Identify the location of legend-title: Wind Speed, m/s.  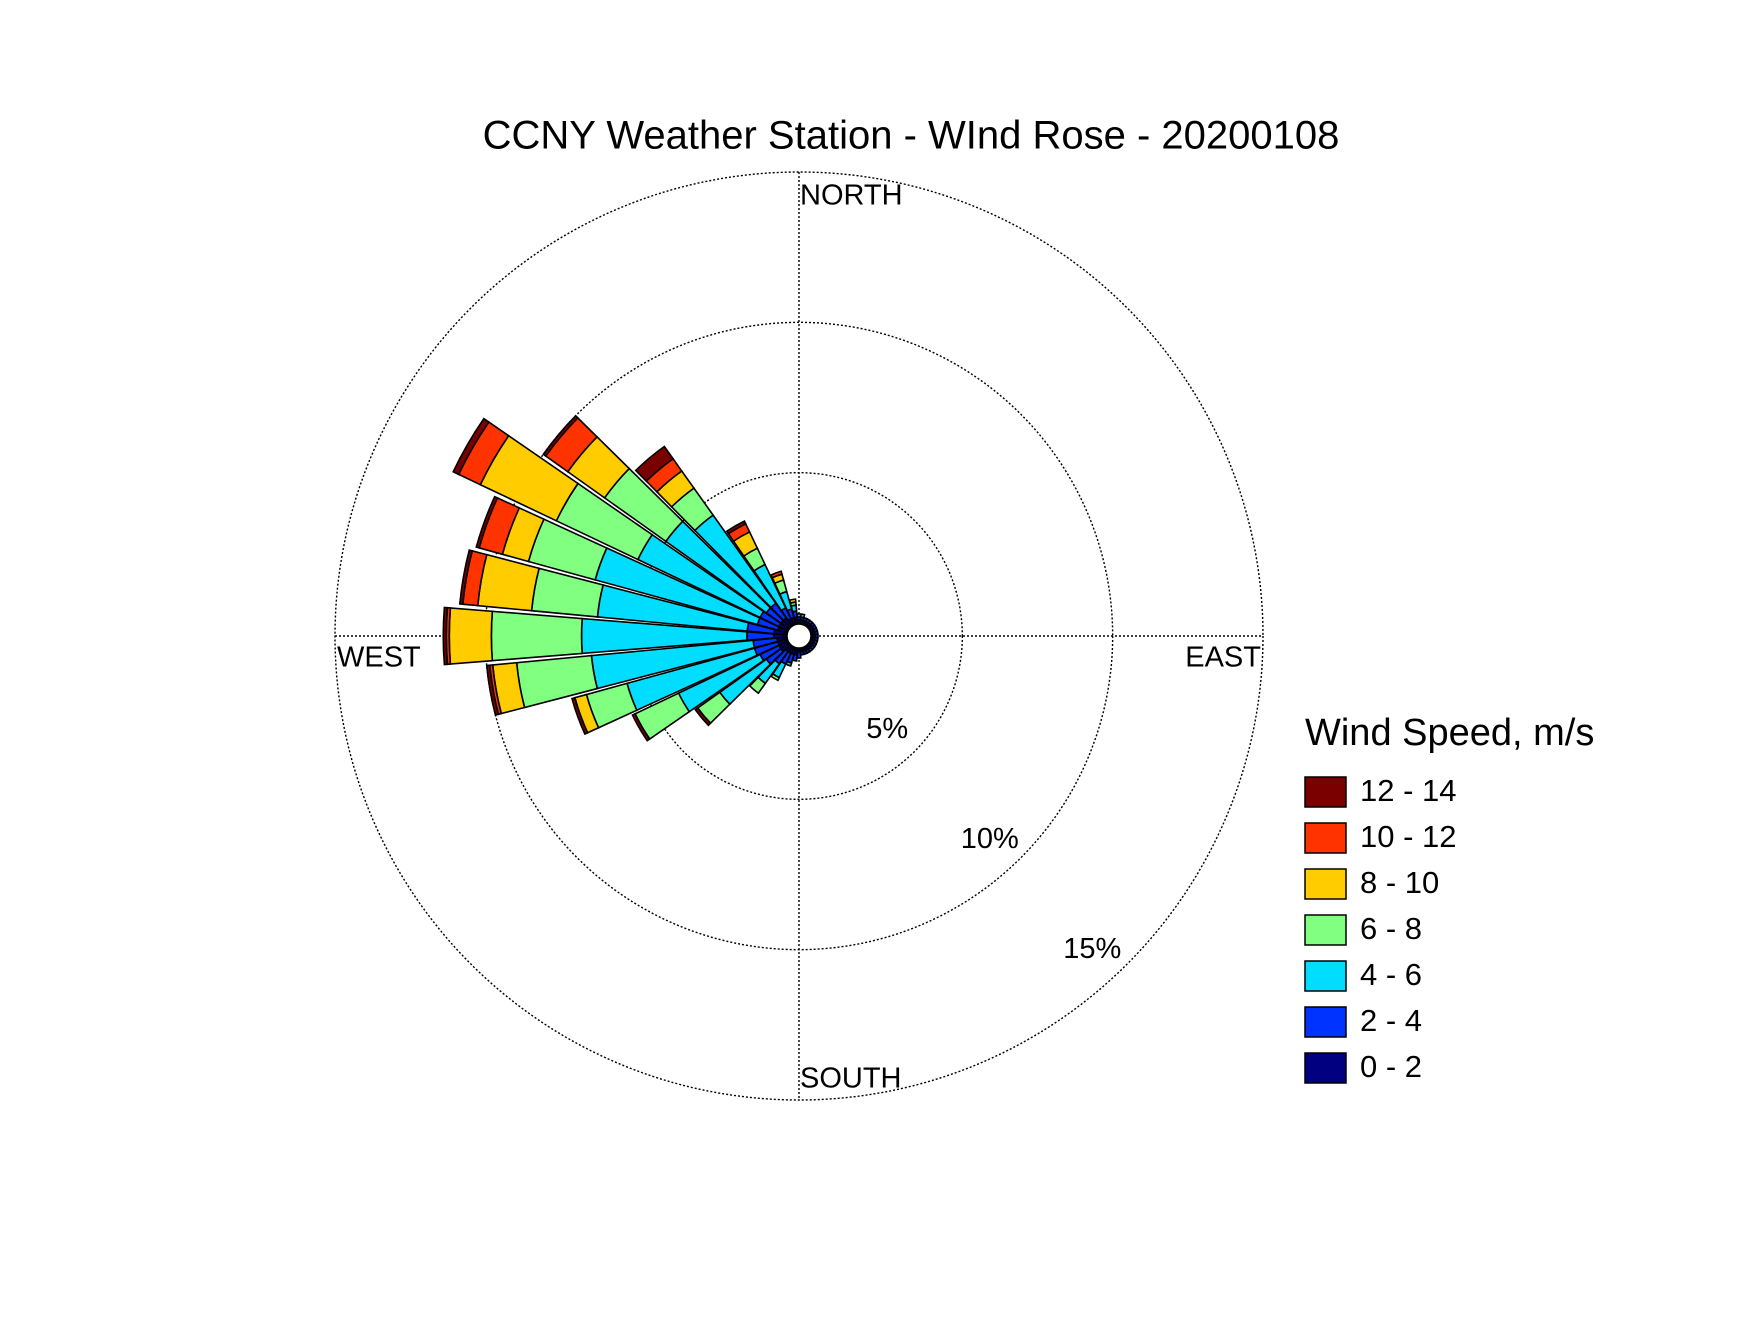
(1449, 733).